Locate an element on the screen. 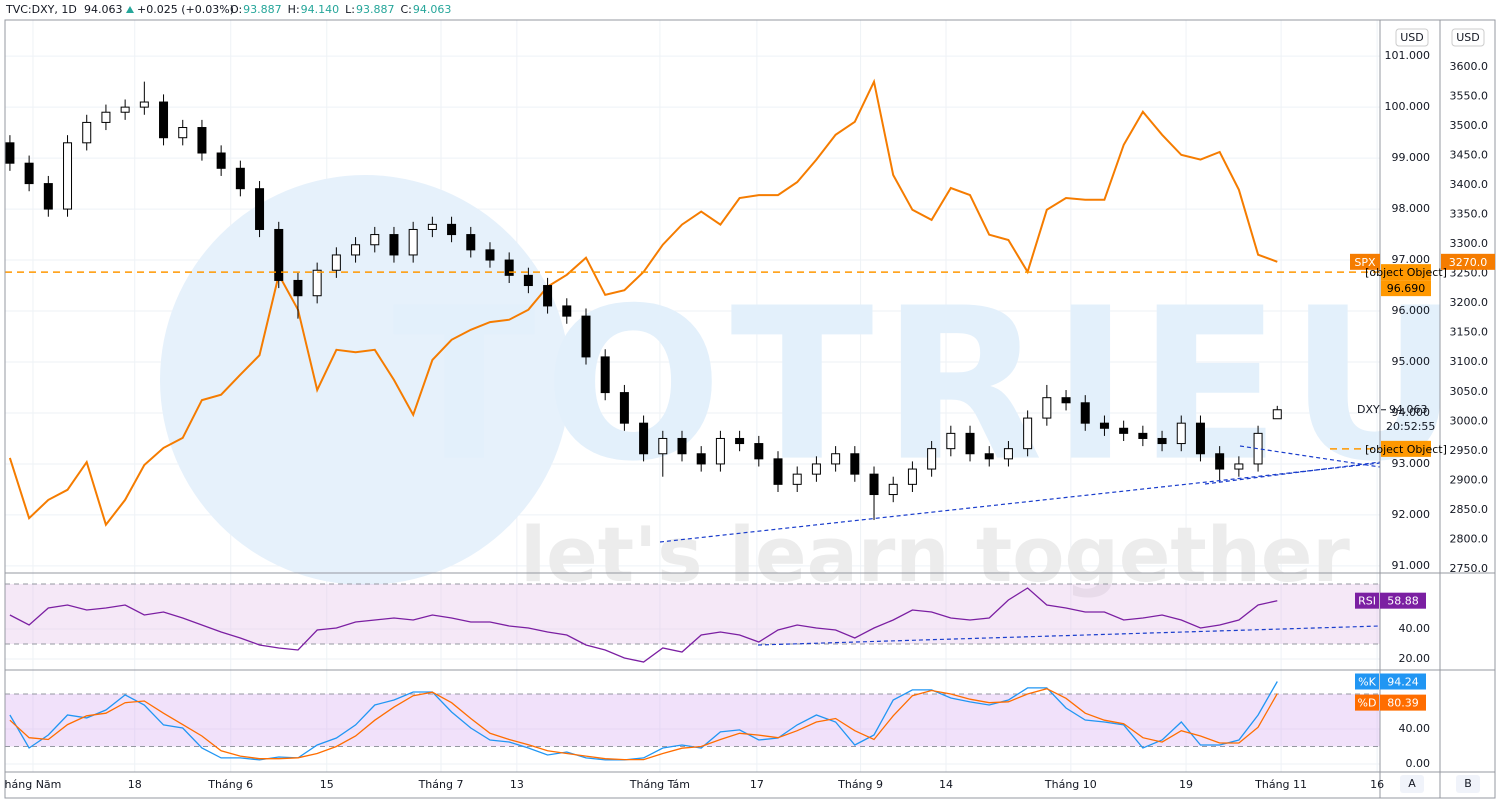 Image resolution: width=1500 pixels, height=804 pixels. series-name-tag: %K is located at coordinates (1367, 682).